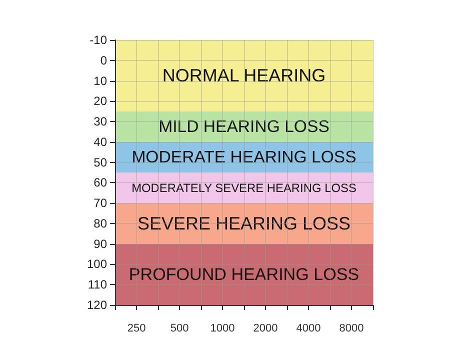 The height and width of the screenshot is (345, 460). What do you see at coordinates (244, 274) in the screenshot?
I see `band-label: PROFOUND HEARING LOSS` at bounding box center [244, 274].